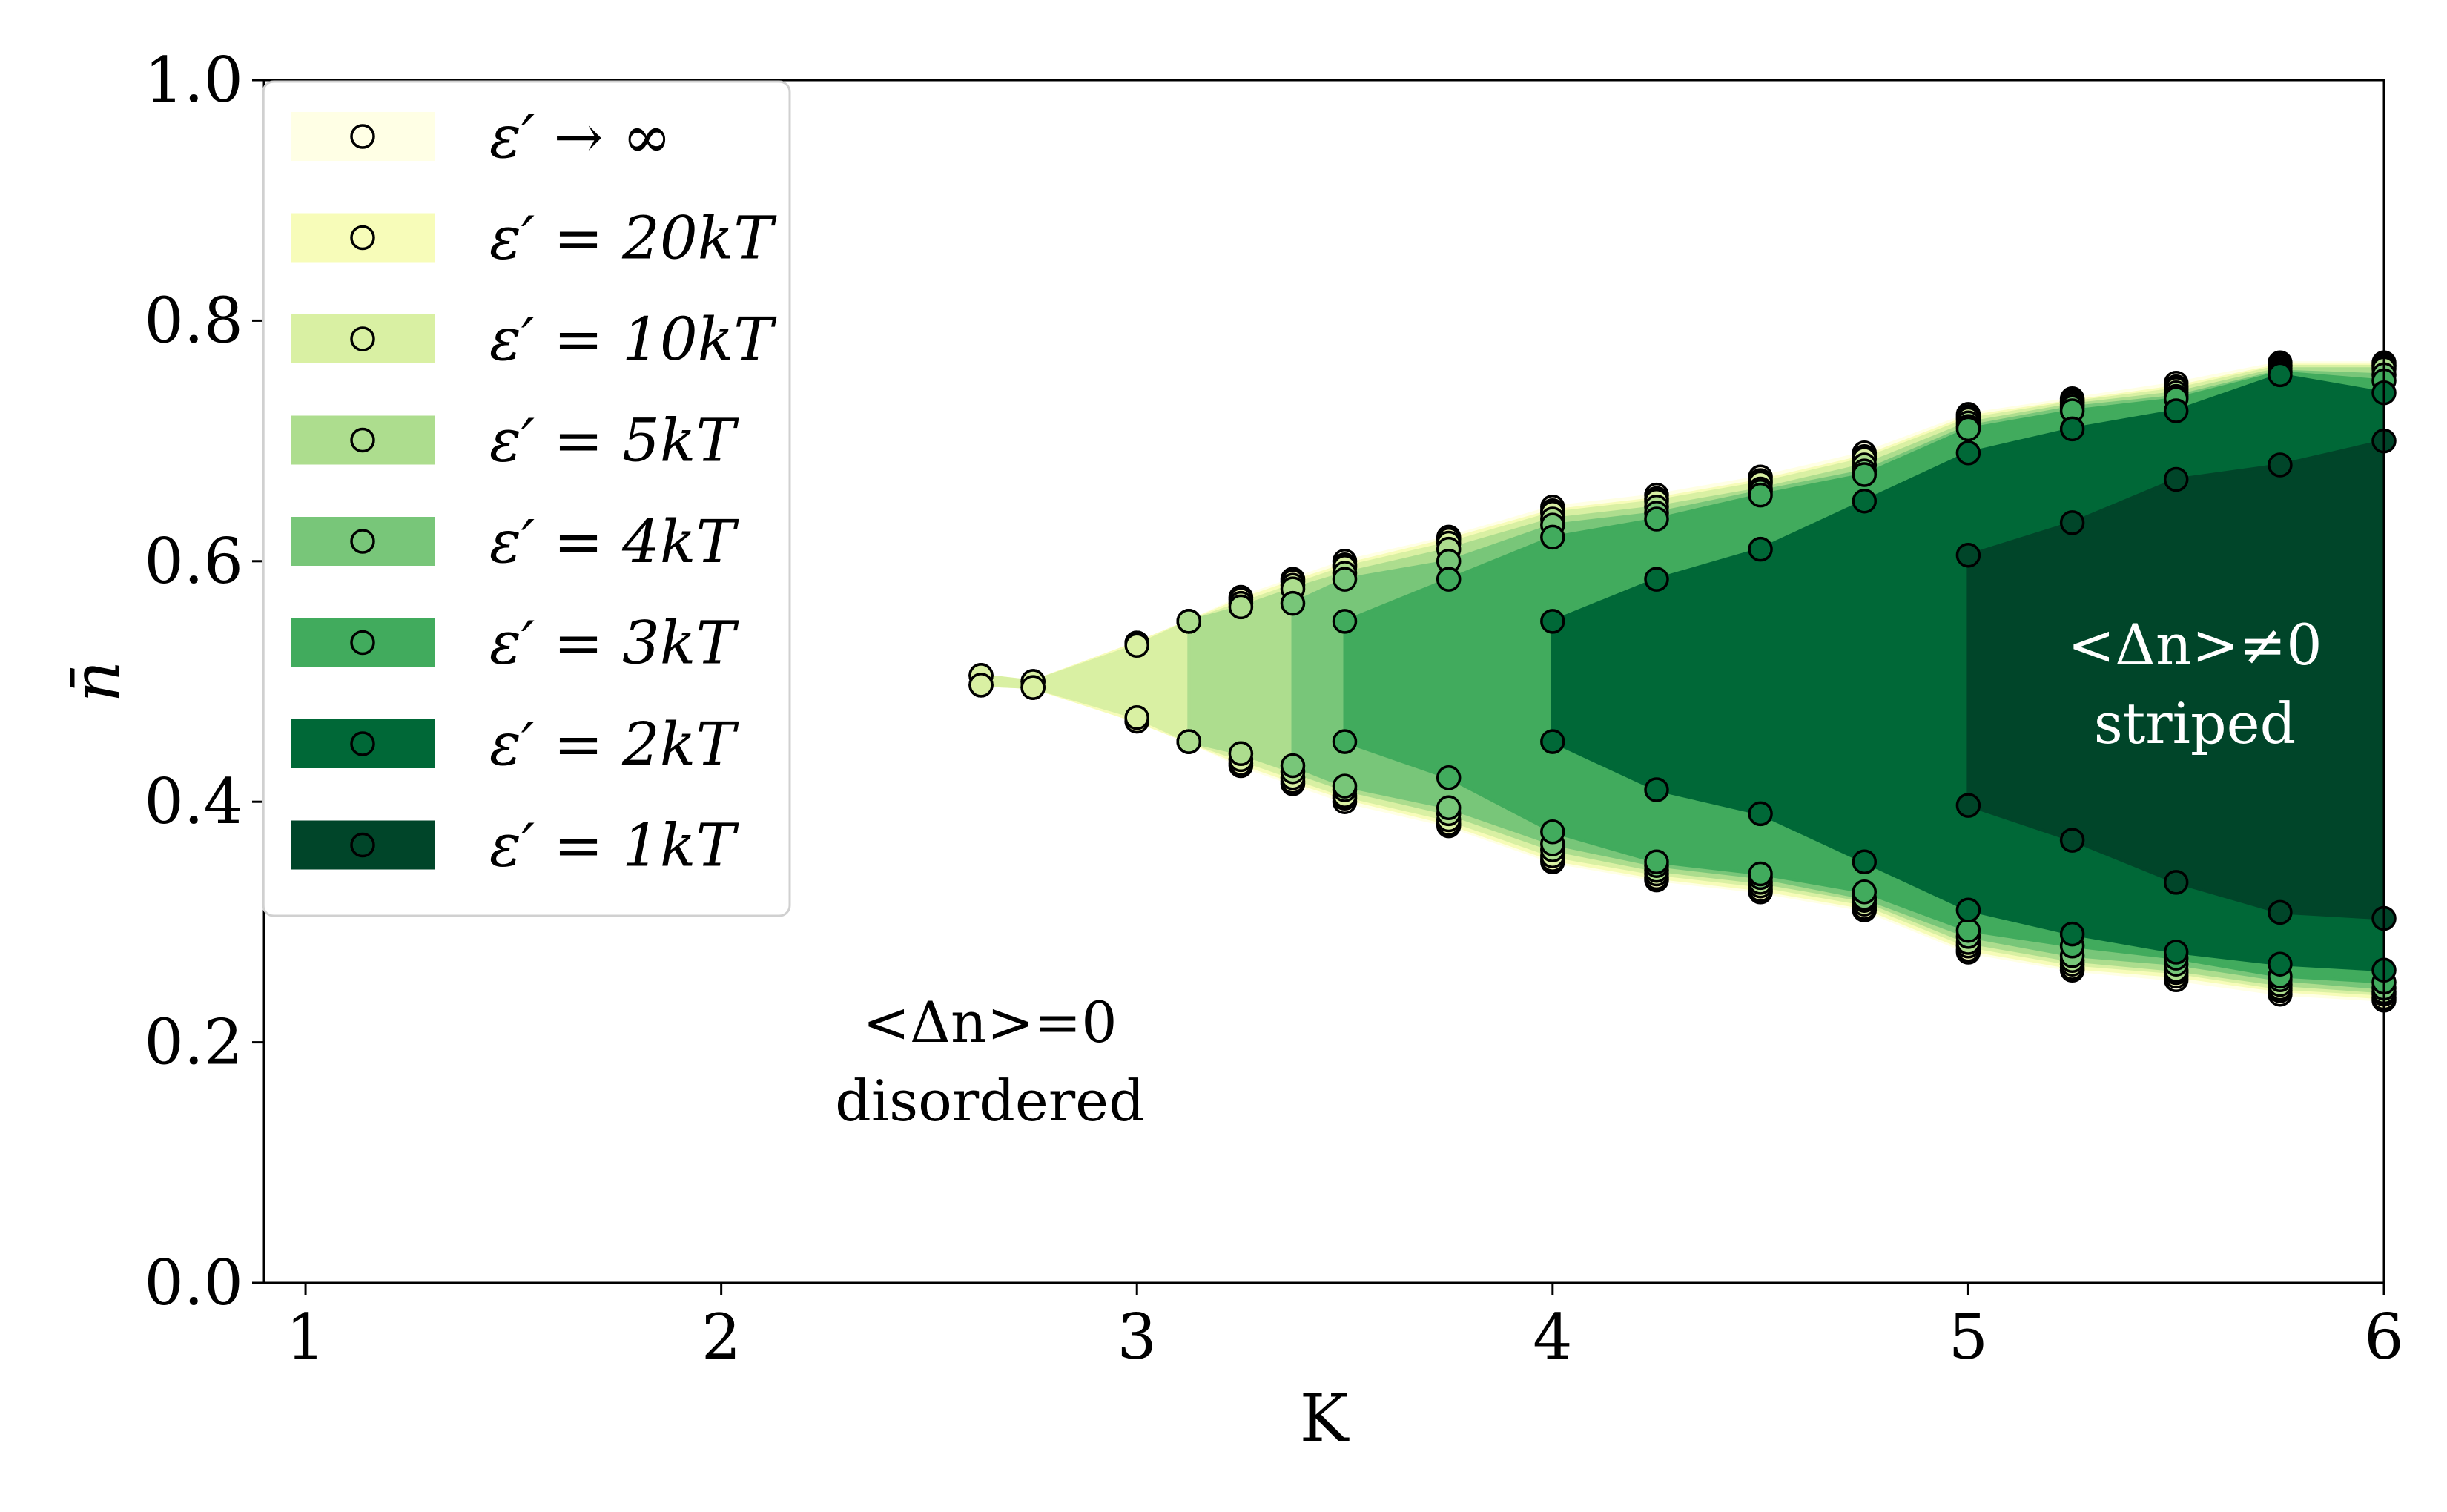 The image size is (2447, 1512). What do you see at coordinates (614, 845) in the screenshot?
I see `legend-label: ε′ = 1kT` at bounding box center [614, 845].